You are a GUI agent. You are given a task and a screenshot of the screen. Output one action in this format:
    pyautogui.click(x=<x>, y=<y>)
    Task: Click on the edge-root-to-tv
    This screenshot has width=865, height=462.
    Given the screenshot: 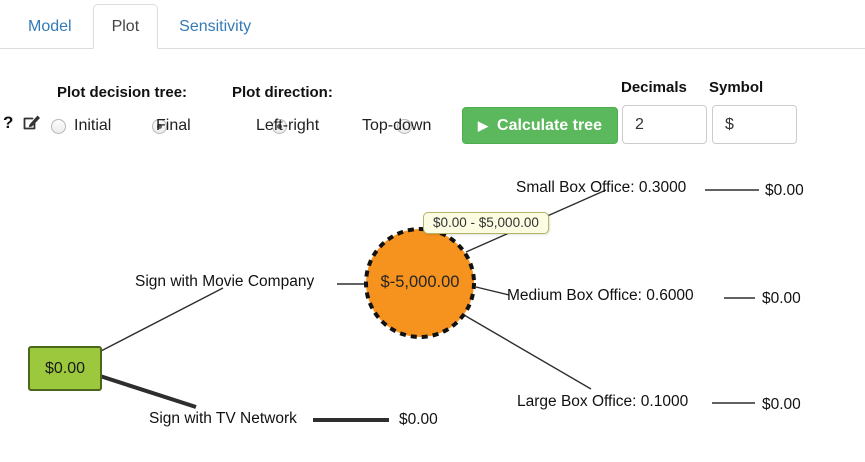 What is the action you would take?
    pyautogui.click(x=148, y=391)
    